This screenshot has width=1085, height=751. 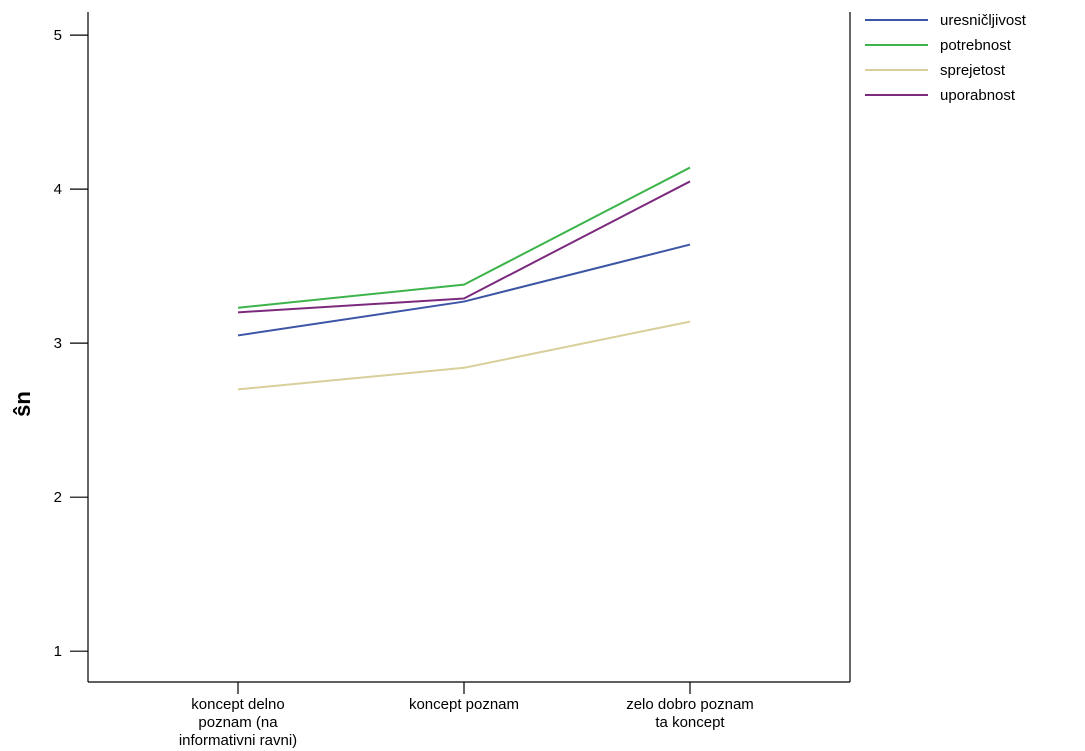 I want to click on x-tick-label: informativni ravni), so click(x=238, y=740).